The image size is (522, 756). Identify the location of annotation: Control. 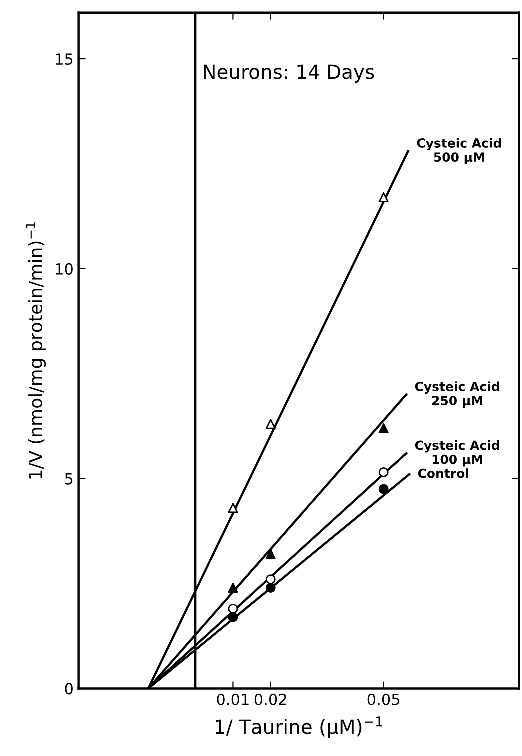
(443, 473).